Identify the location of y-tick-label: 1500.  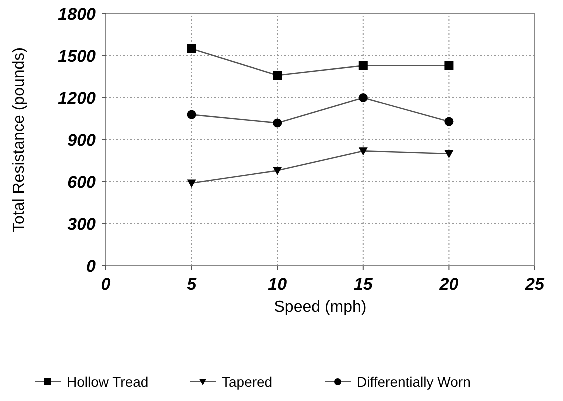
(77, 56).